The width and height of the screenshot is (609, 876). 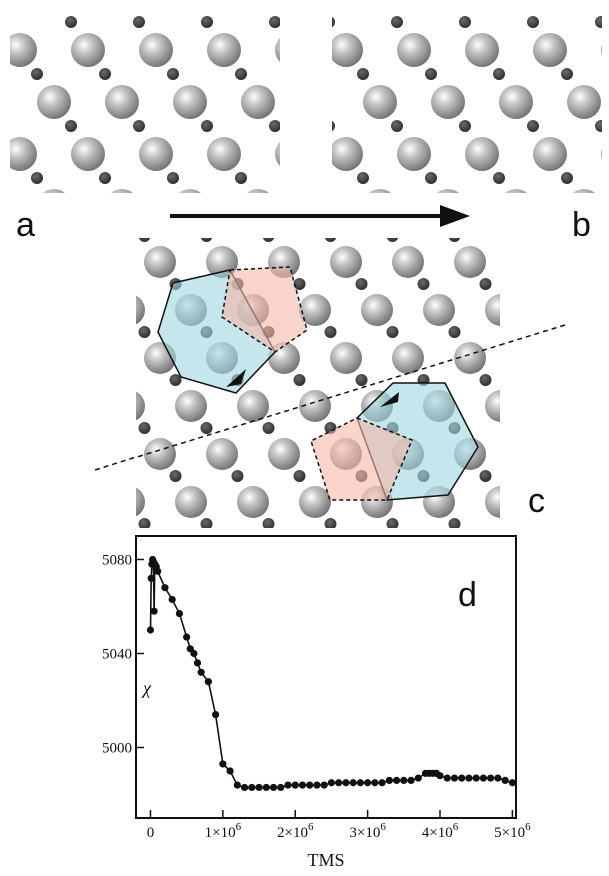 What do you see at coordinates (389, 399) in the screenshot?
I see `arrow-lower-icon` at bounding box center [389, 399].